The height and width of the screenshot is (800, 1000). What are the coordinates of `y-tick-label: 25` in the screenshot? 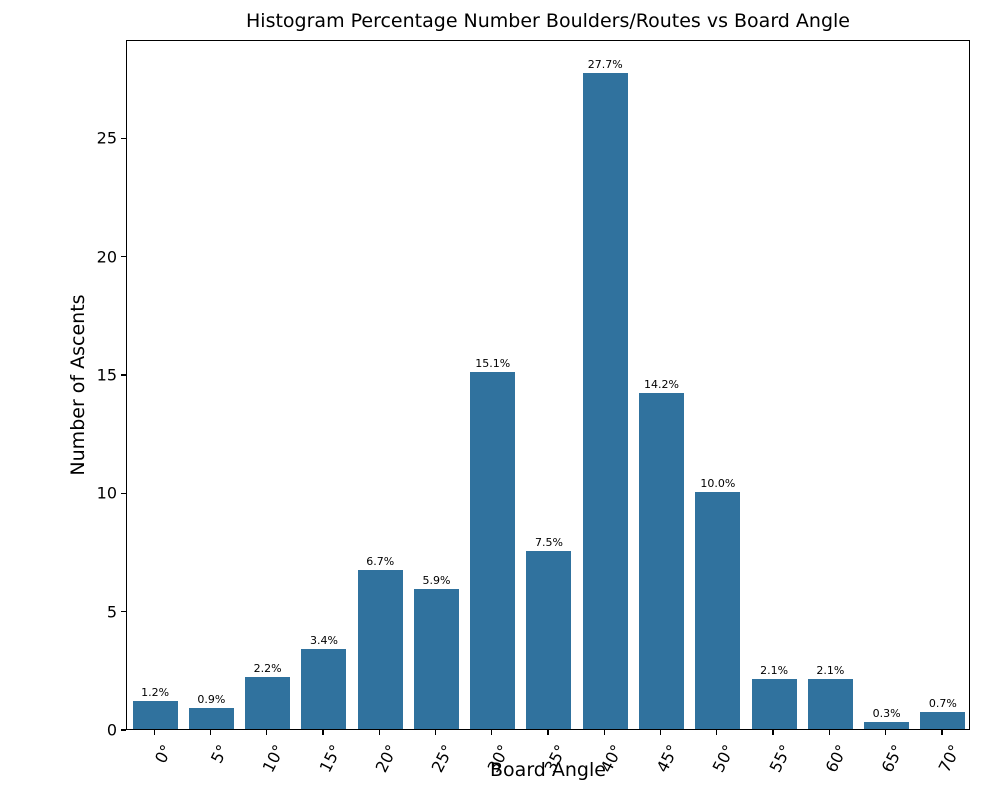 It's located at (106, 138).